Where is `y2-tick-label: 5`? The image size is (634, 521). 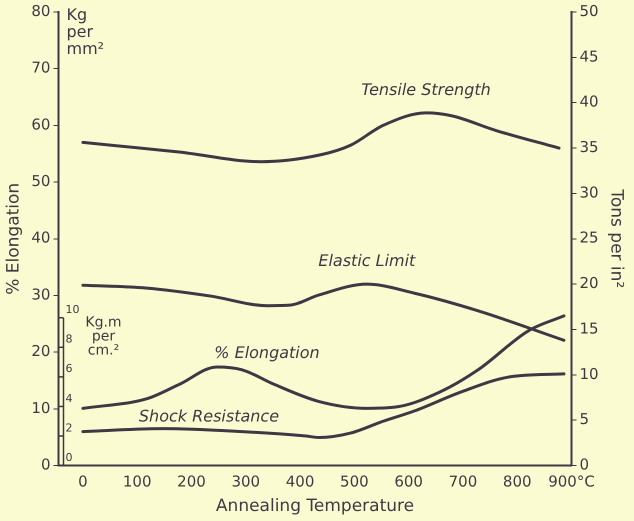
y2-tick-label: 5 is located at coordinates (585, 419).